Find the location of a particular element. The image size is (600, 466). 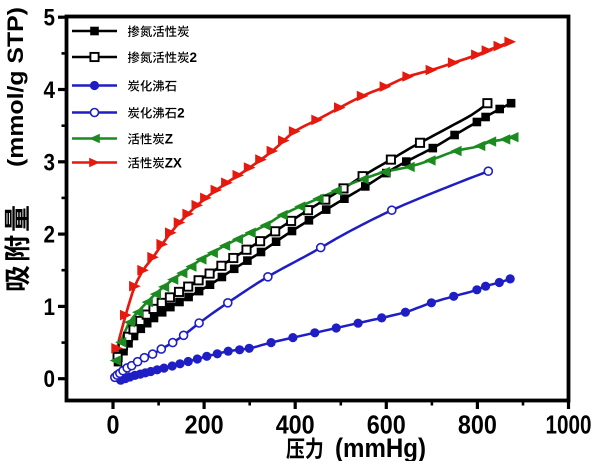

svg-text: 1 is located at coordinates (50, 307).